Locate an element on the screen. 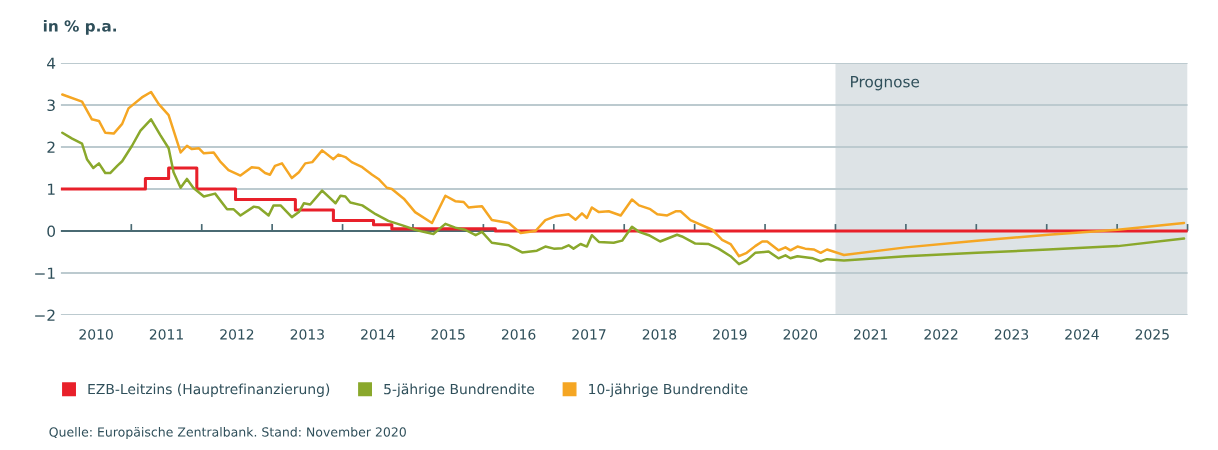 This screenshot has width=1218, height=450. legend-label: EZB-Leitzins (Hauptrefinanzierung) is located at coordinates (209, 390).